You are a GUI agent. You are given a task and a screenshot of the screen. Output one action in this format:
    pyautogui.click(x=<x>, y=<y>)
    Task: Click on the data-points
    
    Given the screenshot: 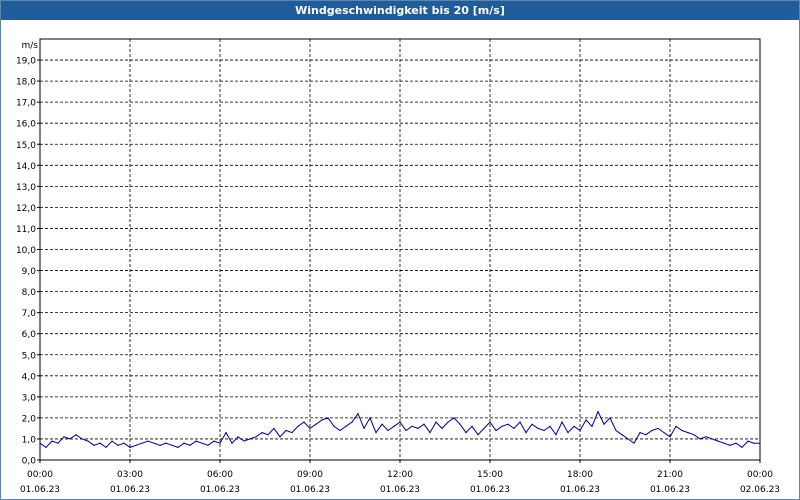 What is the action you would take?
    pyautogui.click(x=400, y=429)
    